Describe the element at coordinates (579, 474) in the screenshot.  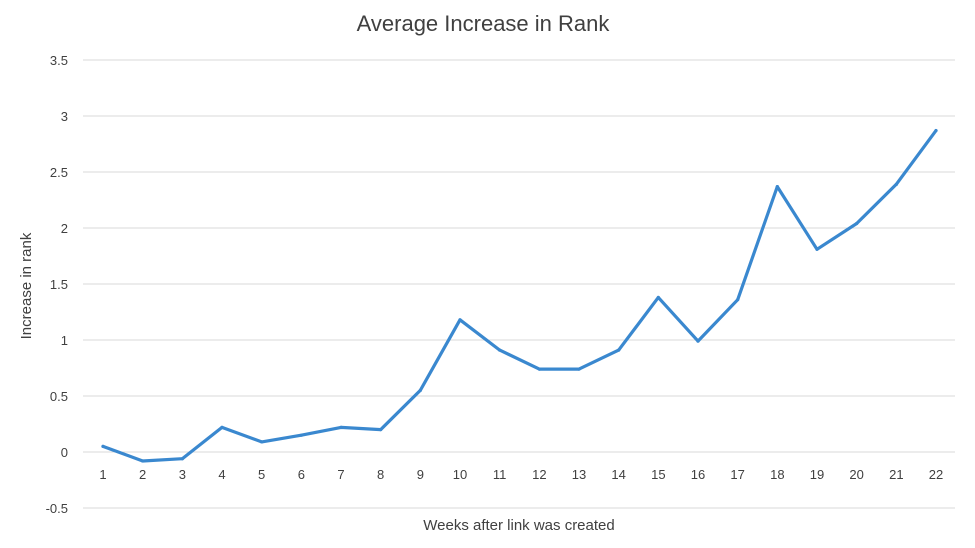
I see `x-tick-label: 13` at that location.